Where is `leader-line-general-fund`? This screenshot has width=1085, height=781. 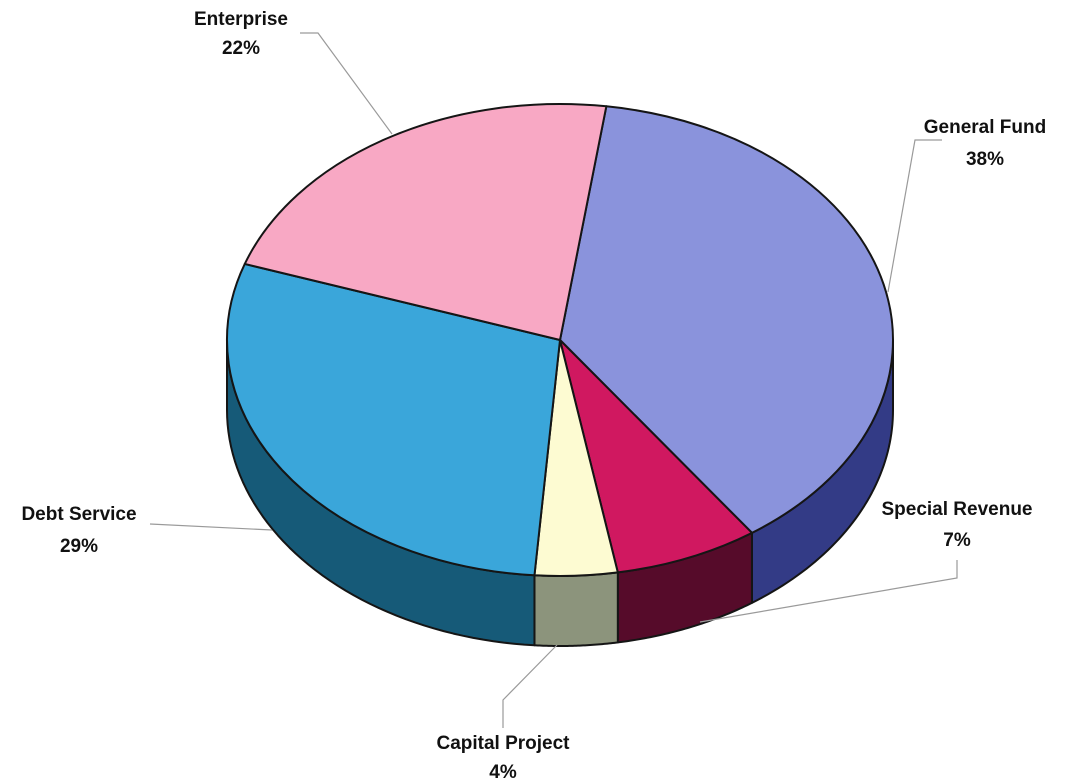 leader-line-general-fund is located at coordinates (914, 216).